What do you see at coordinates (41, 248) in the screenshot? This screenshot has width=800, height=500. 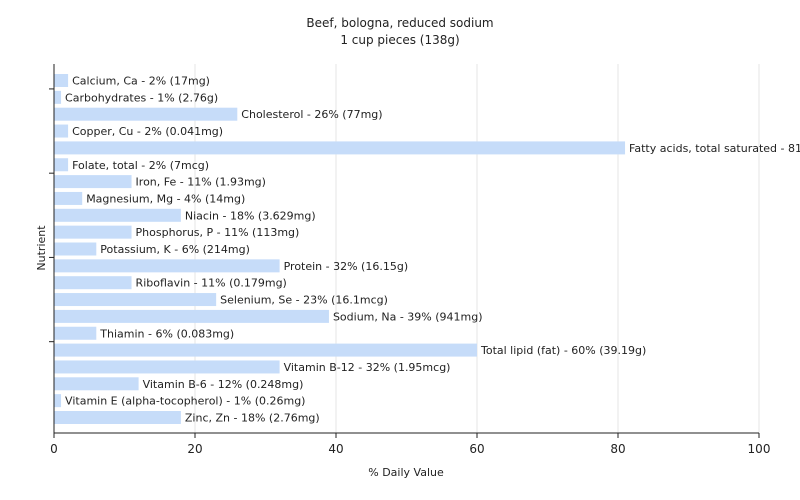 I see `y-axis-label: Nutrient` at bounding box center [41, 248].